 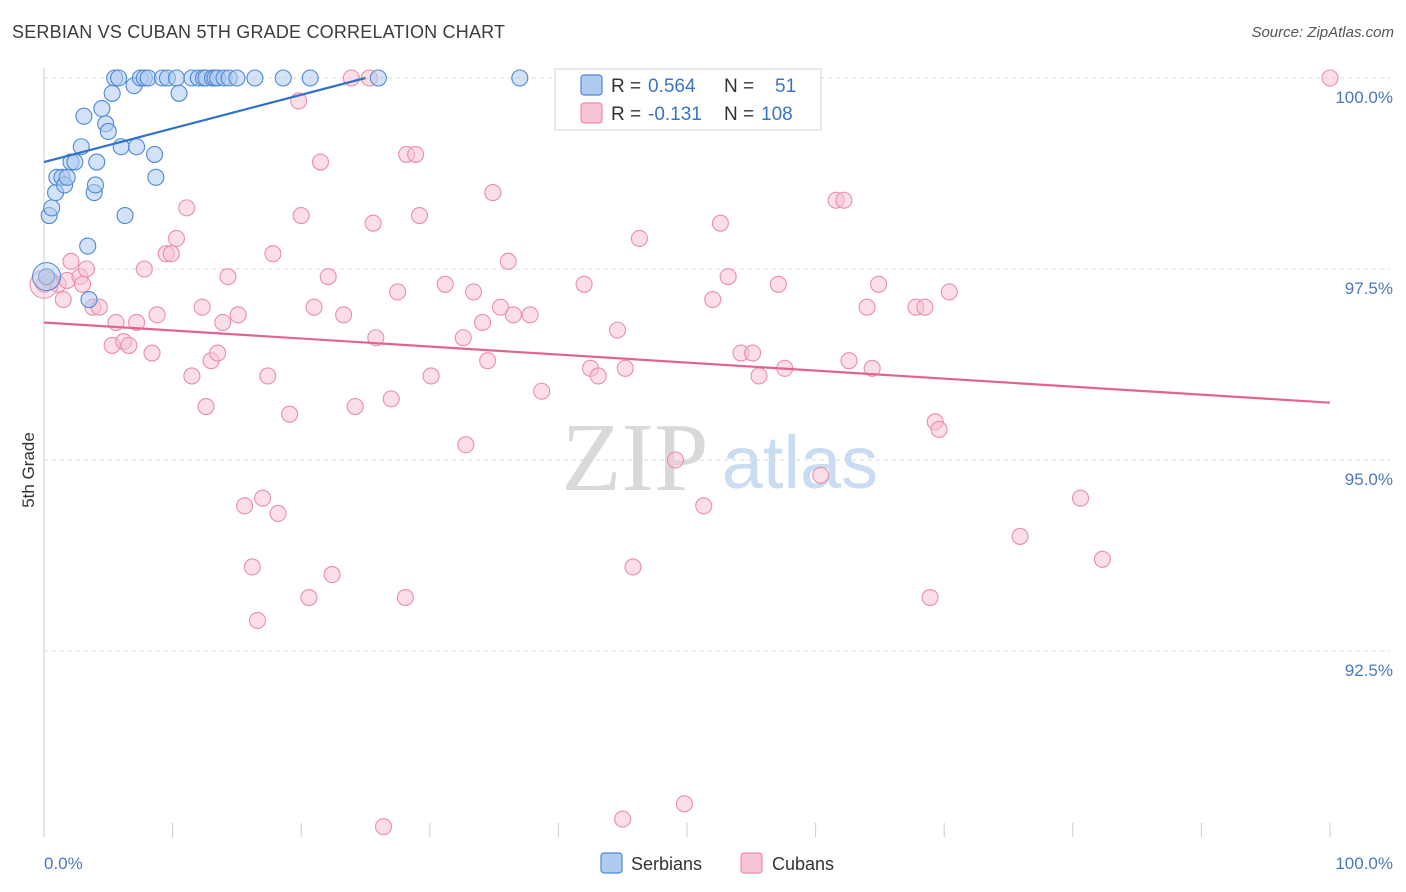 I want to click on x-tick-label-min: 0.0%, so click(x=63, y=863).